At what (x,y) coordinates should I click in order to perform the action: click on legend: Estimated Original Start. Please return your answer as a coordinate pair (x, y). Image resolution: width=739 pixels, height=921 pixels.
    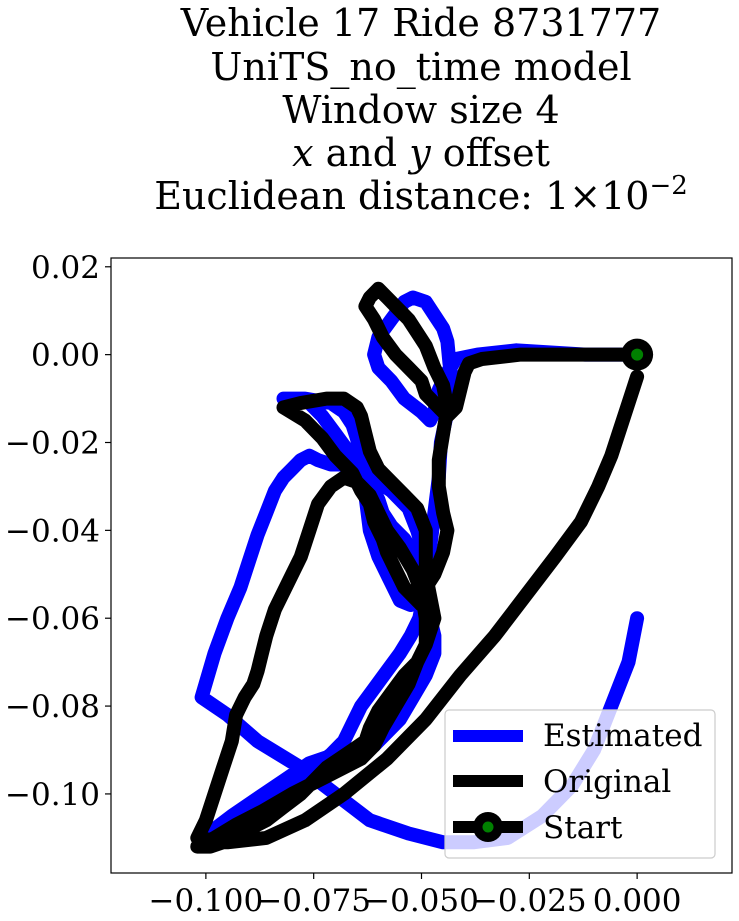
    Looking at the image, I should click on (580, 784).